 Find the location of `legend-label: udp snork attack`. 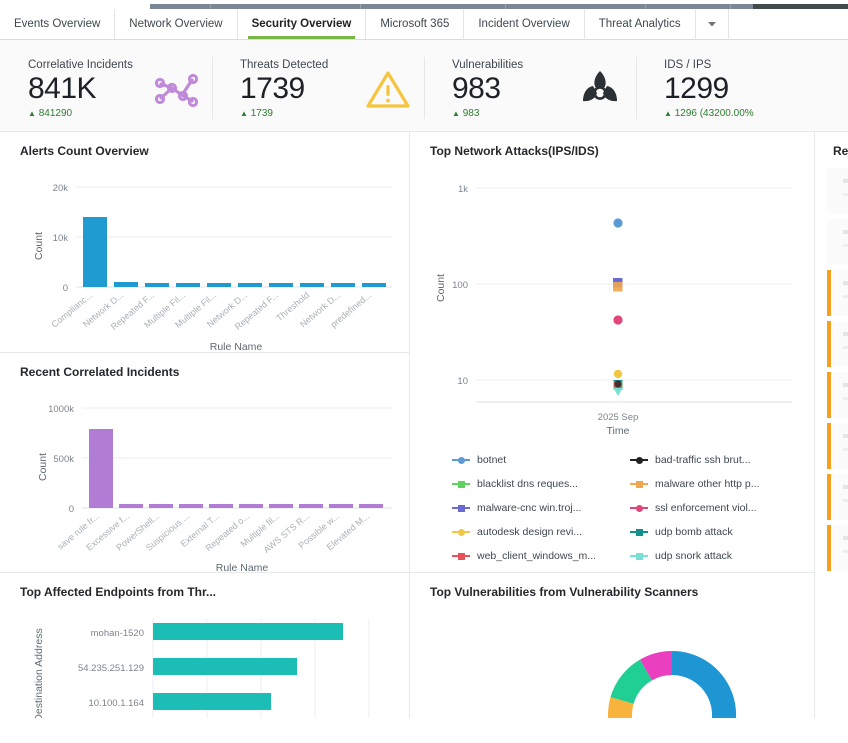

legend-label: udp snork attack is located at coordinates (694, 555).